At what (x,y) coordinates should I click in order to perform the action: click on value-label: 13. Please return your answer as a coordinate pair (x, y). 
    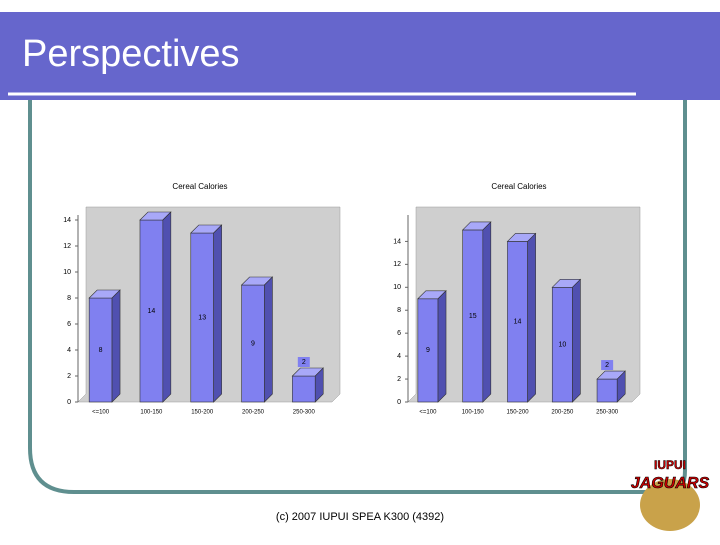
    Looking at the image, I should click on (202, 317).